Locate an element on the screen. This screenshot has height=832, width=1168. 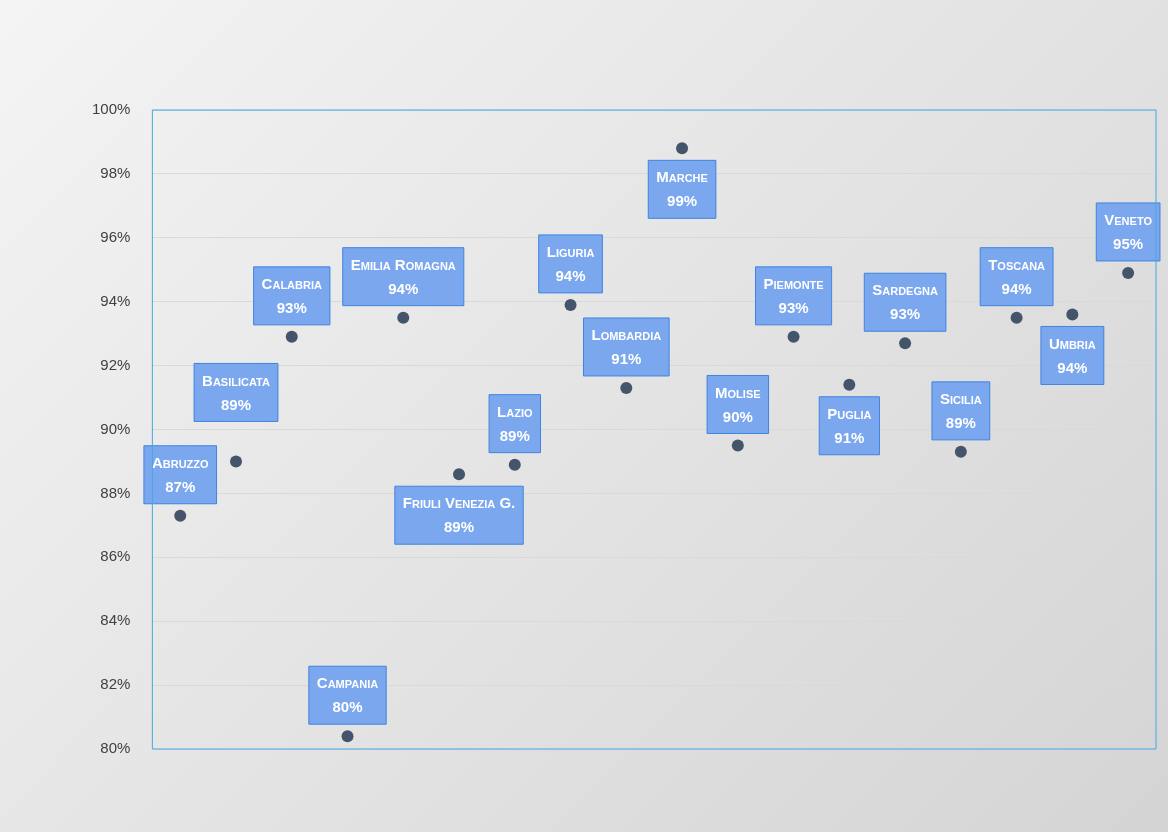
x-tick-label: Emilia Romagna is located at coordinates (403, 264).